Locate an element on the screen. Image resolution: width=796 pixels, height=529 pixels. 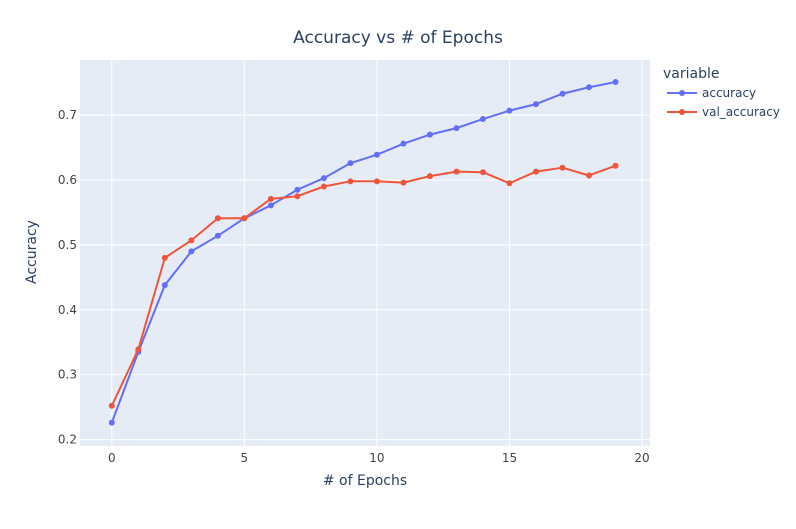
legend-label: accuracy is located at coordinates (729, 93).